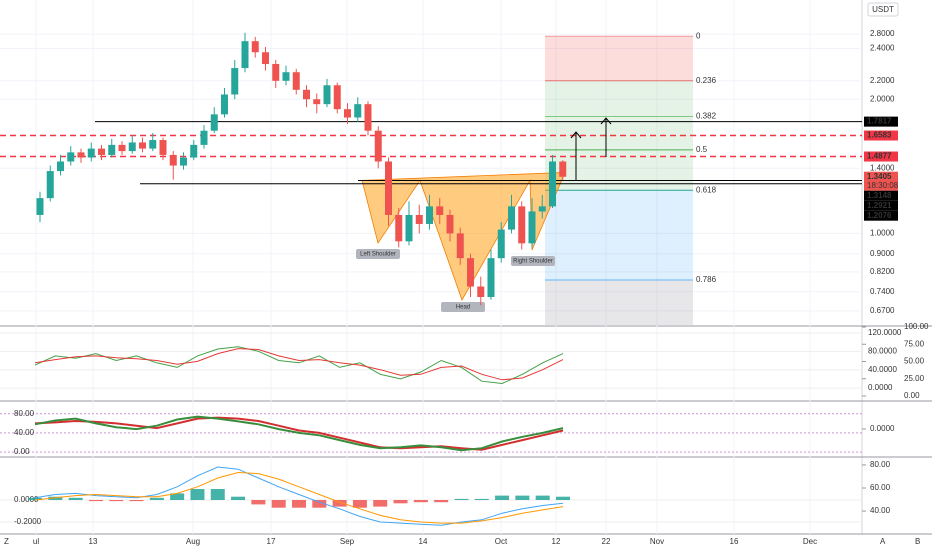 The width and height of the screenshot is (932, 550). Describe the element at coordinates (706, 189) in the screenshot. I see `fib-label: 0.618` at that location.